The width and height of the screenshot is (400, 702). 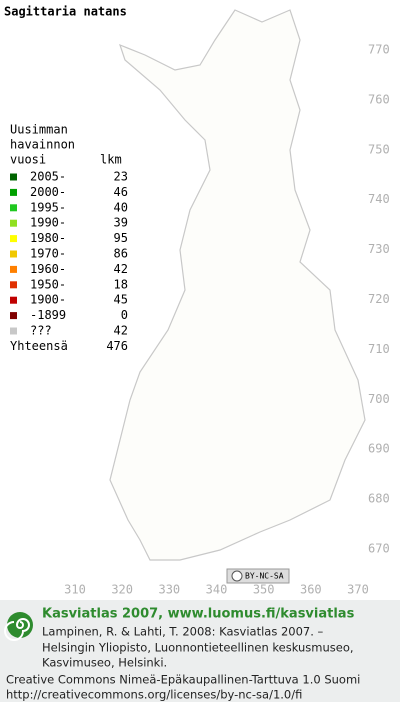 I want to click on legend-heading: havainnon, so click(x=42, y=145).